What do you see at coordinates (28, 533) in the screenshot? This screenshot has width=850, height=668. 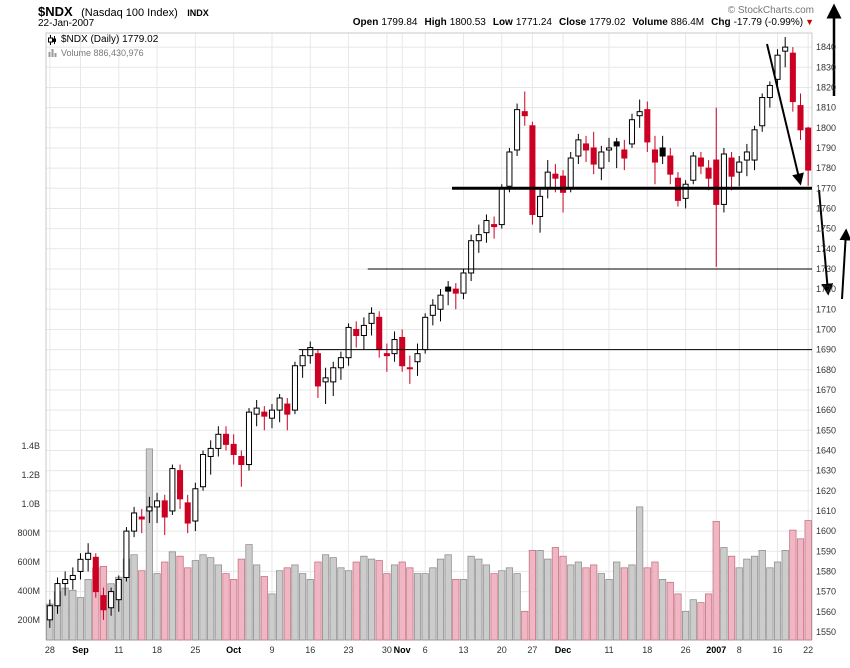 I see `volume-label: 800M` at bounding box center [28, 533].